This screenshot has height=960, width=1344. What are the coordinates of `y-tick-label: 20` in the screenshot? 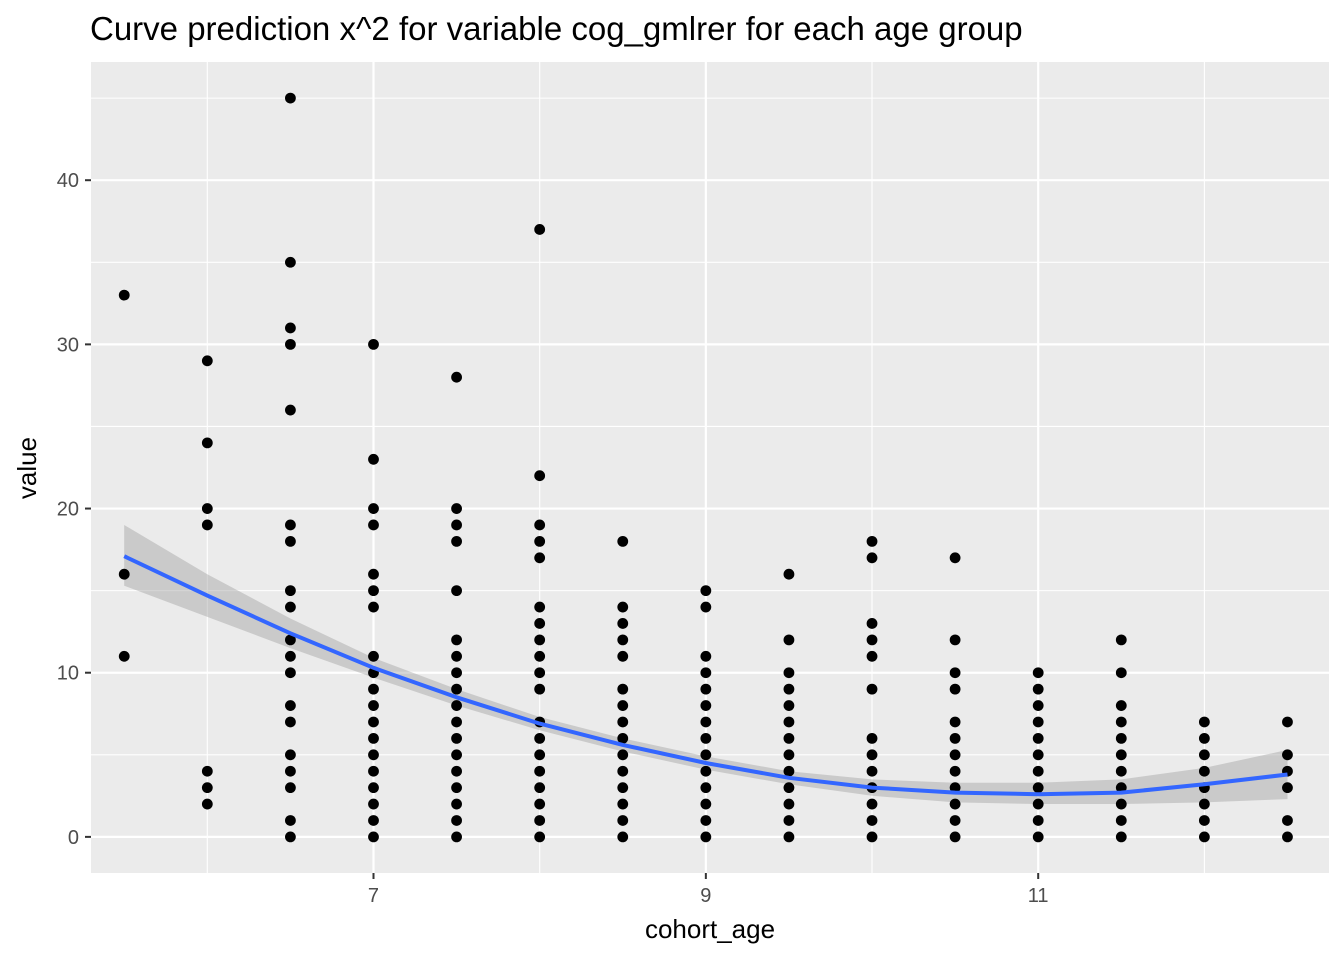 It's located at (68, 510).